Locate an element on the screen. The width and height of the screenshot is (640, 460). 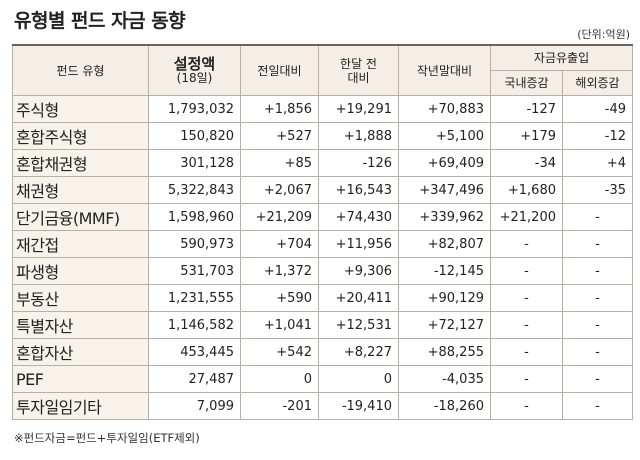
cell: 1,598,960 is located at coordinates (194, 217).